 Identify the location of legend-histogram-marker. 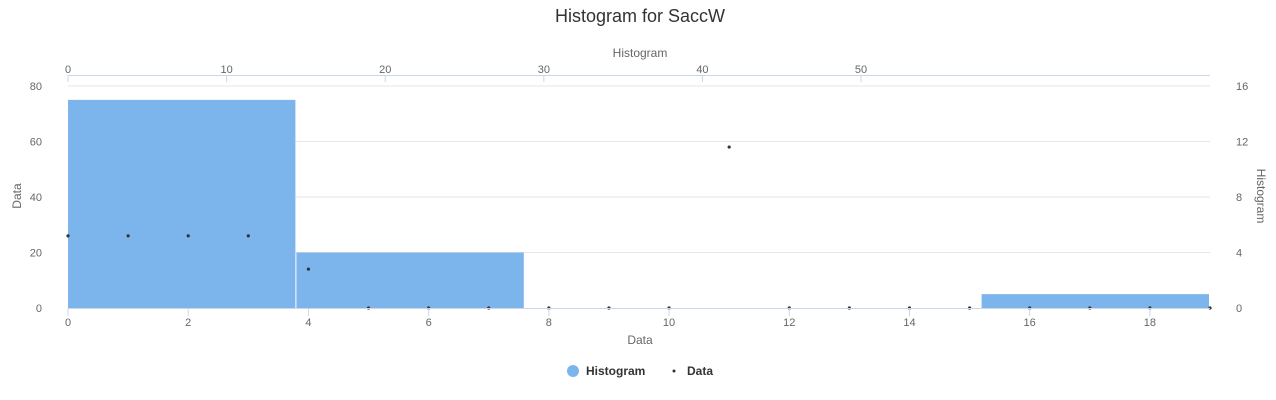
(573, 371).